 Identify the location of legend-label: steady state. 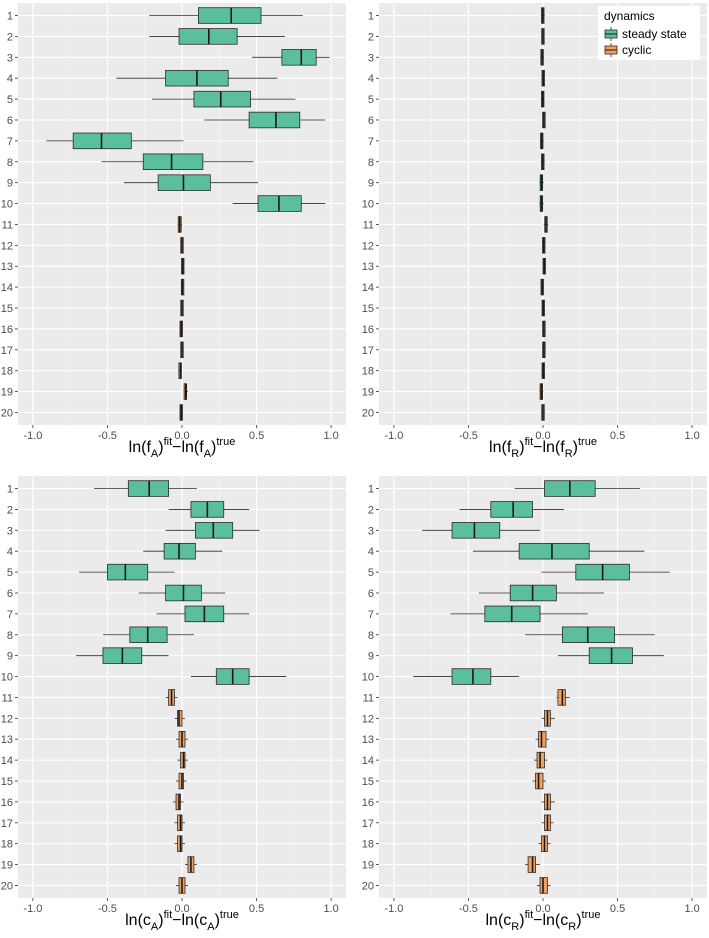
(654, 34).